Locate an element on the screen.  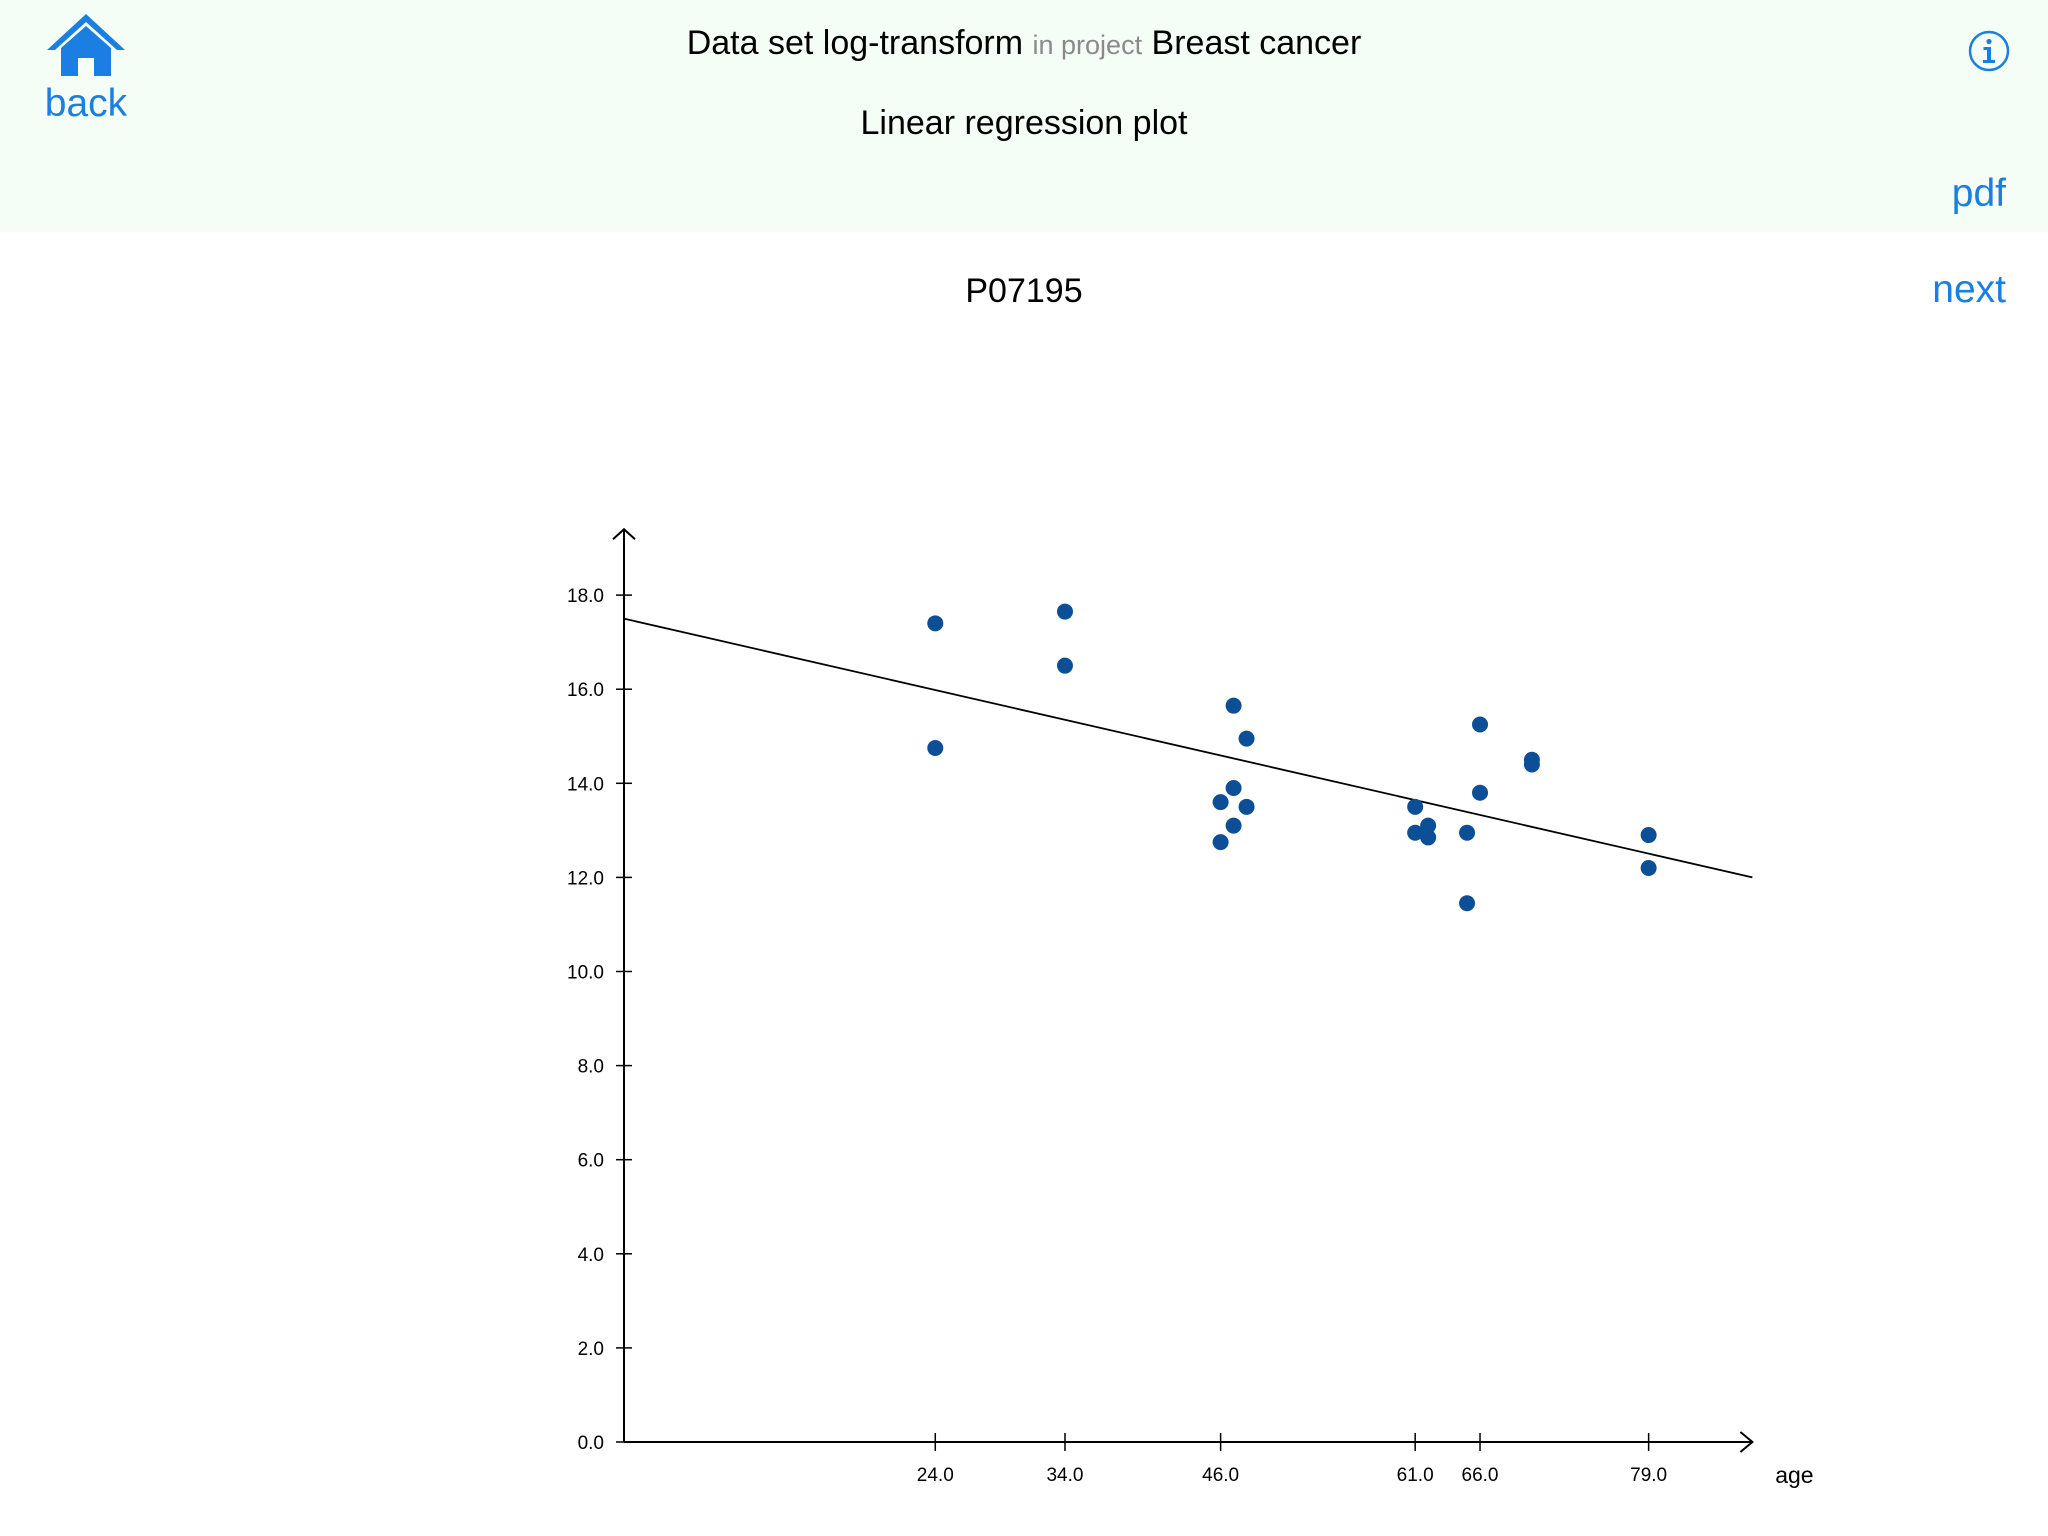
y-tick-label: 8.0 is located at coordinates (591, 1067).